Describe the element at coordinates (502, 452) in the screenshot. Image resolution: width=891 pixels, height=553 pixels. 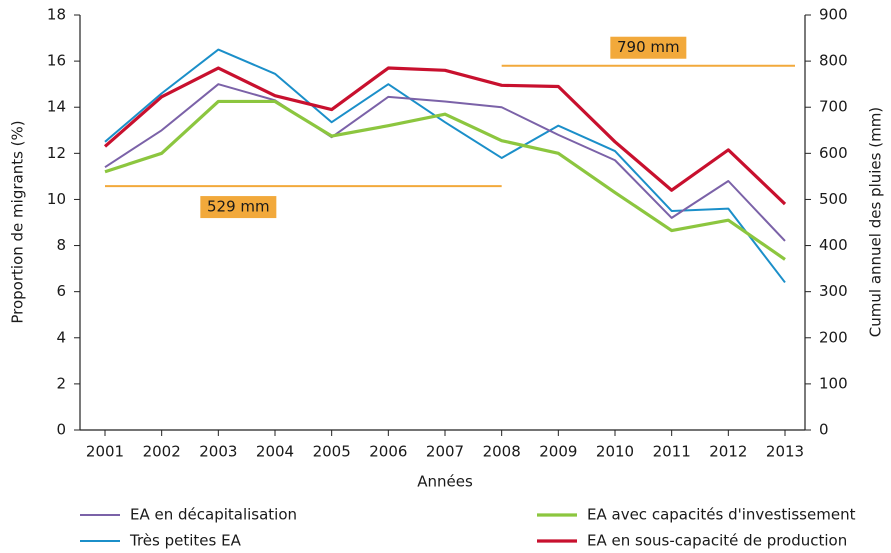
I see `x-tick-label: 2008` at that location.